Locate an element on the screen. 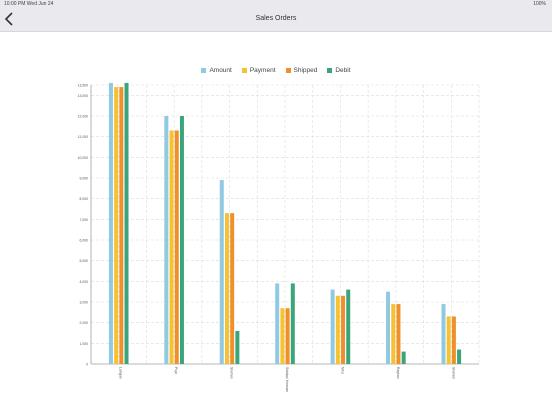 This screenshot has width=552, height=414. y-tick-label: 9,000 is located at coordinates (84, 179).